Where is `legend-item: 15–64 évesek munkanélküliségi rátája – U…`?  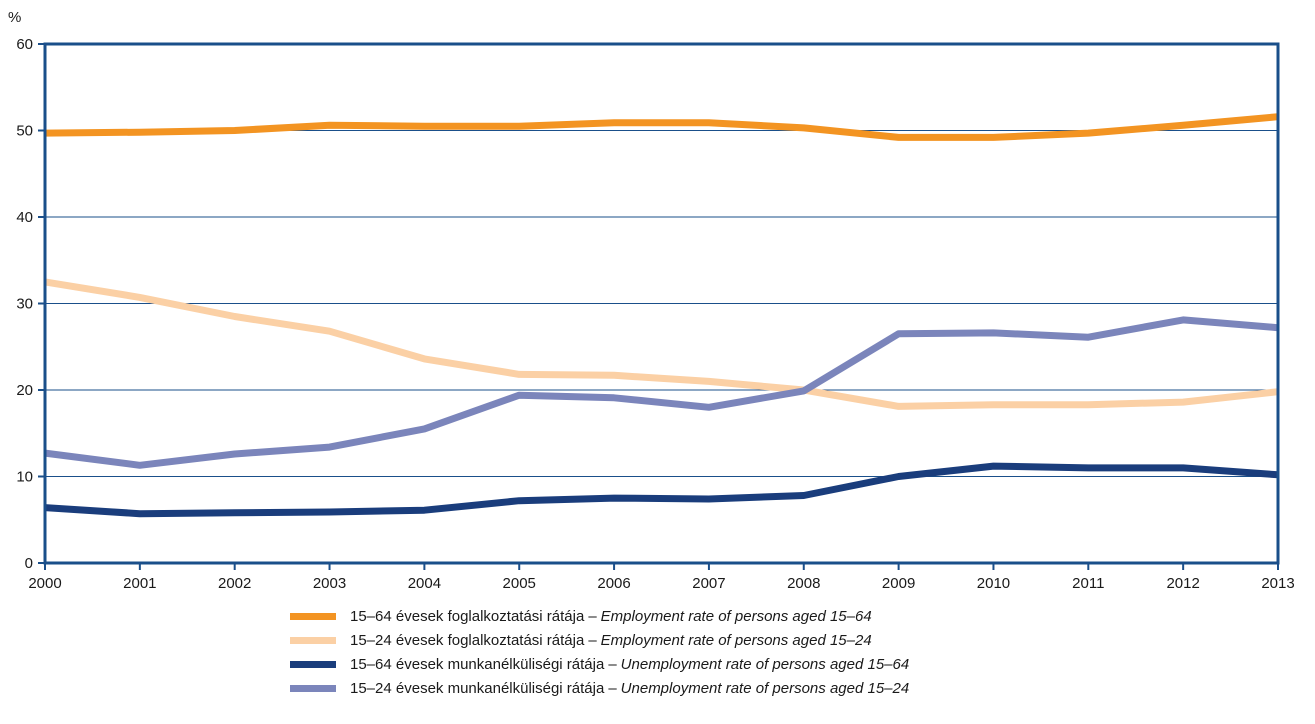 legend-item: 15–64 évesek munkanélküliségi rátája – U… is located at coordinates (599, 664).